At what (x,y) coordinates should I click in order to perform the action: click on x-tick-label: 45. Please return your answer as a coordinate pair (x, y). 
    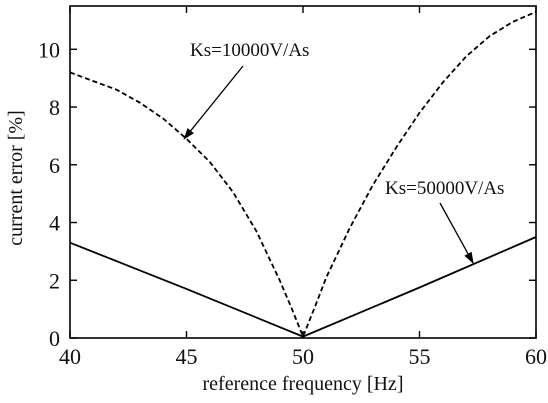
    Looking at the image, I should click on (187, 356).